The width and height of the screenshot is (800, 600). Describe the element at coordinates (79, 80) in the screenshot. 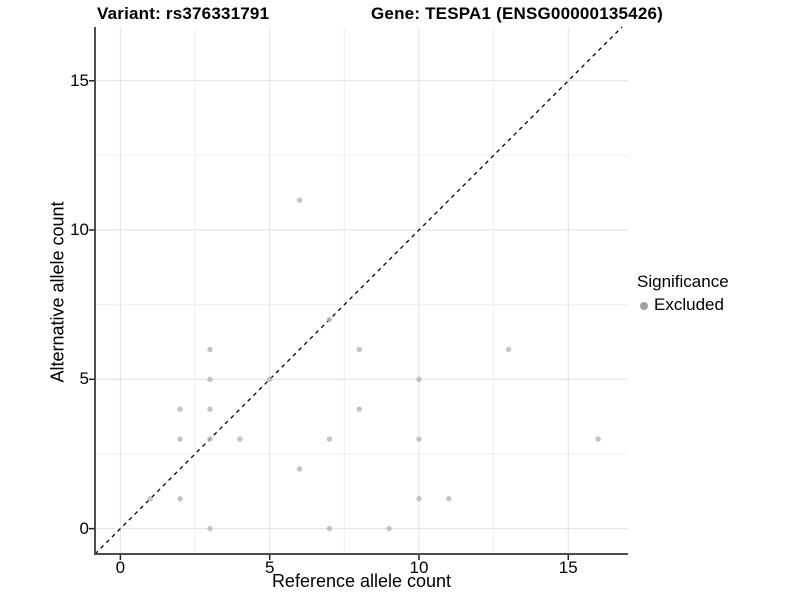

I see `y-tick-label: 15` at that location.